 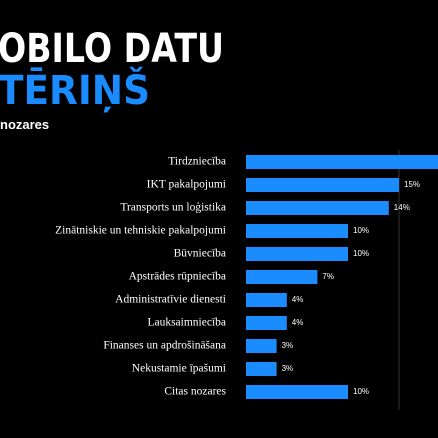 I want to click on value-label: 7%, so click(x=328, y=276).